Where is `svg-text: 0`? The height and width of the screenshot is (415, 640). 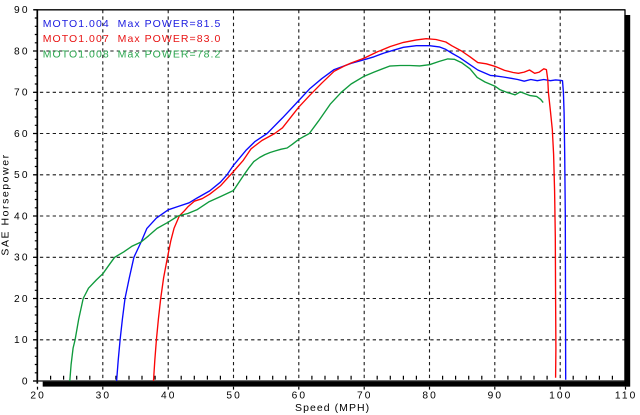 svg-text: 0 is located at coordinates (26, 381).